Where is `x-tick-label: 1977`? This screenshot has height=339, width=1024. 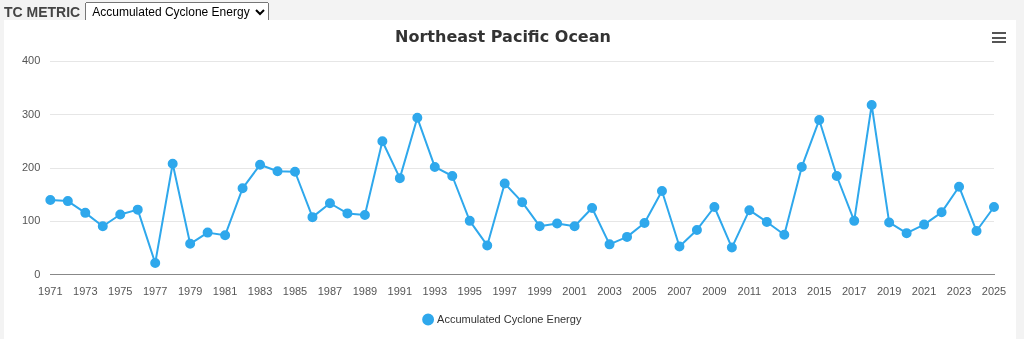
x-tick-label: 1977 is located at coordinates (155, 291).